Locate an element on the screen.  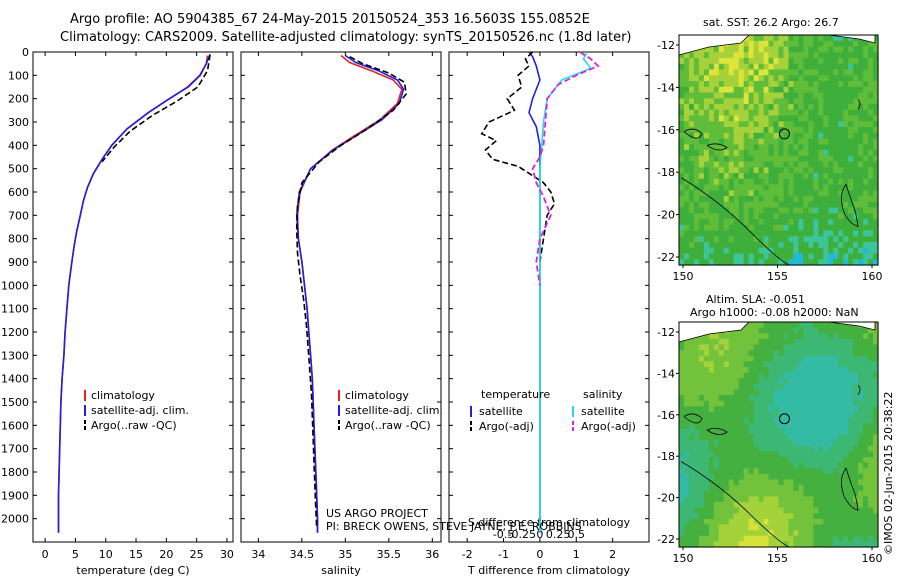
difference-xtick-label: 0 is located at coordinates (539, 554).